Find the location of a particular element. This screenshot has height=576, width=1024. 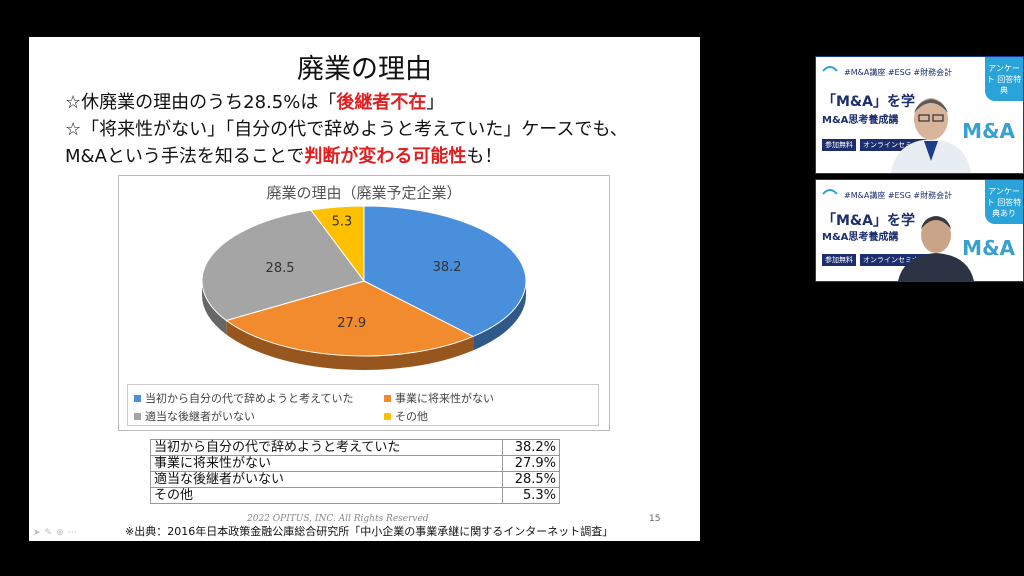

legend-item: 当初から自分の代で辞めようと考えていた is located at coordinates (243, 398).